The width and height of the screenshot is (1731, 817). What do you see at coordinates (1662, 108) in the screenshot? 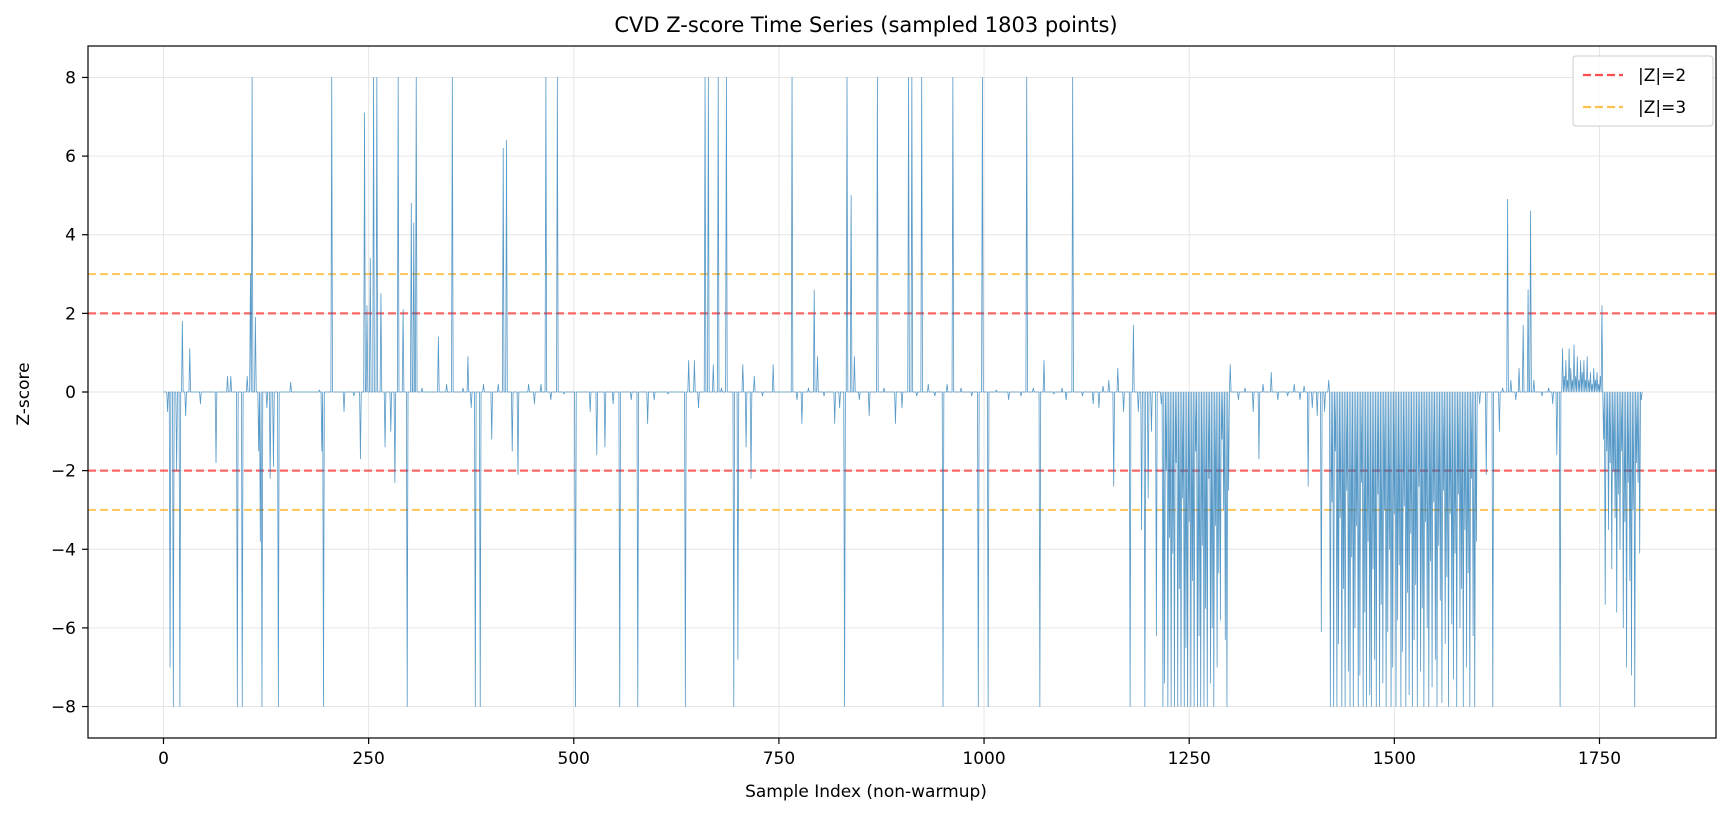
I see `legend-label-z3: |Z|=3` at bounding box center [1662, 108].